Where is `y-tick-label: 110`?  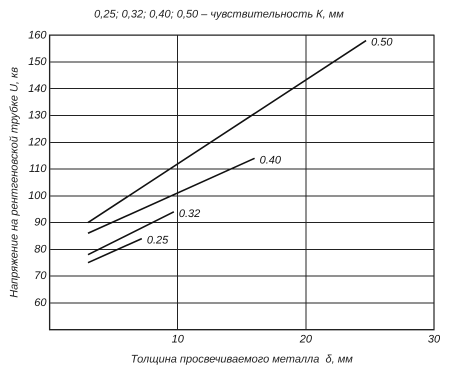 y-tick-label: 110 is located at coordinates (38, 169).